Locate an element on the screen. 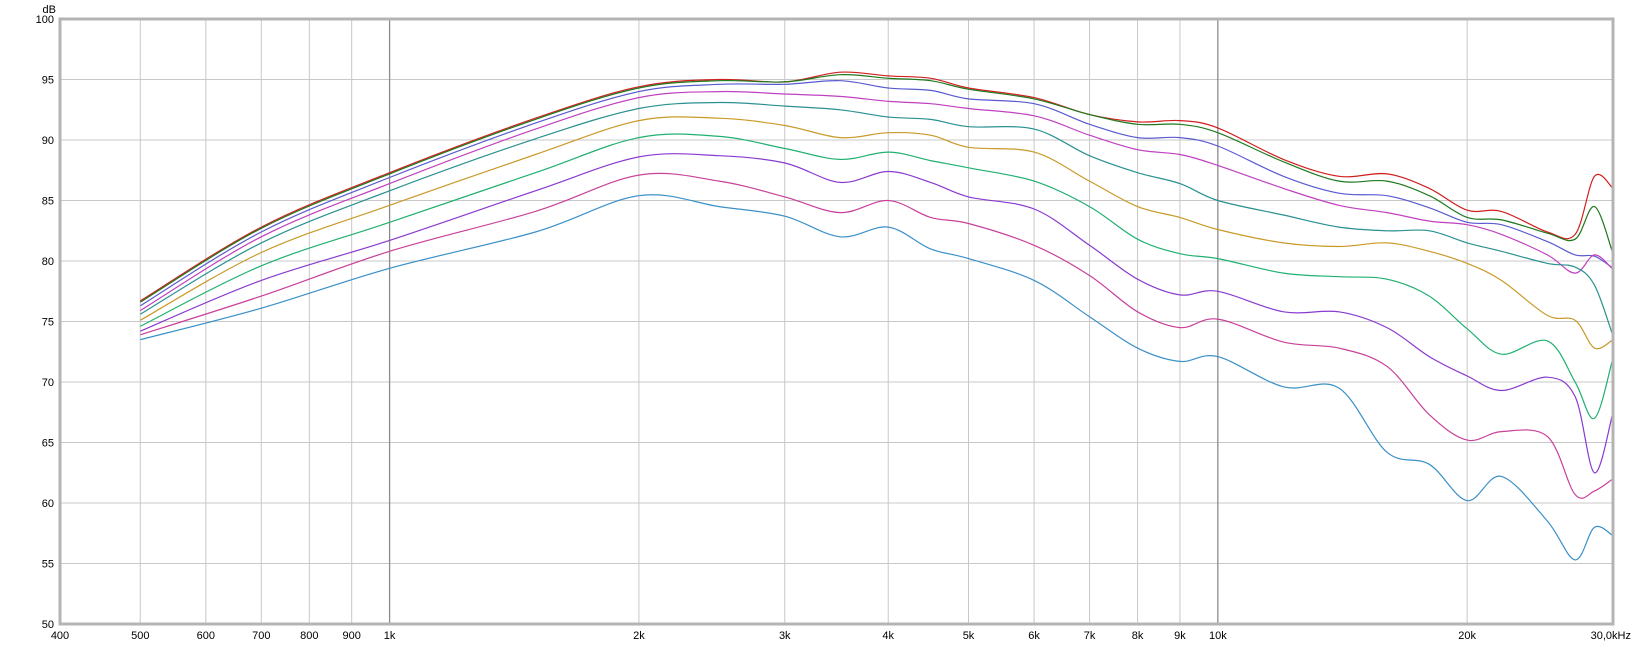  y-axis-ticks: 50 55 60 65 70 75 80 85 90 95 100 is located at coordinates (45, 322).